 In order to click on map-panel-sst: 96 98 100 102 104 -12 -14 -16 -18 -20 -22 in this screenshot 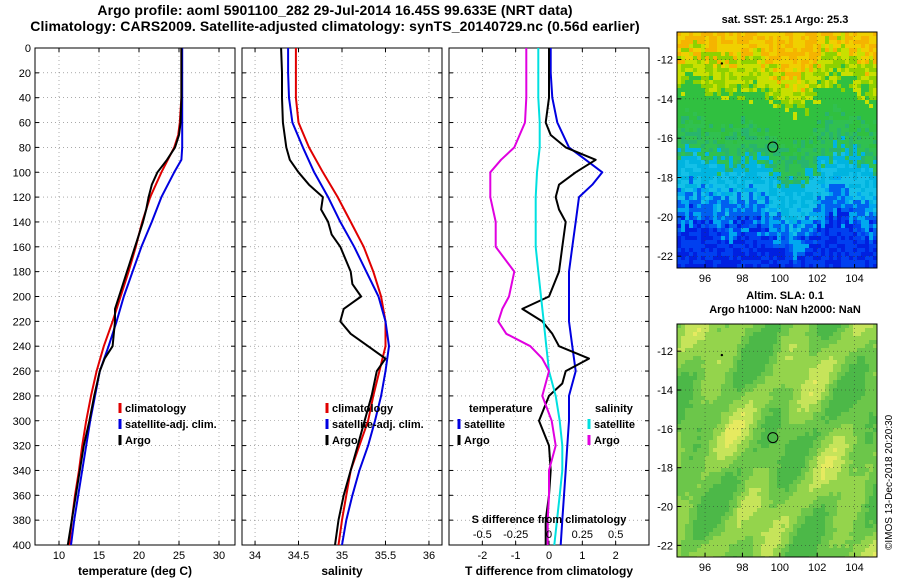, I will do `click(767, 158)`.